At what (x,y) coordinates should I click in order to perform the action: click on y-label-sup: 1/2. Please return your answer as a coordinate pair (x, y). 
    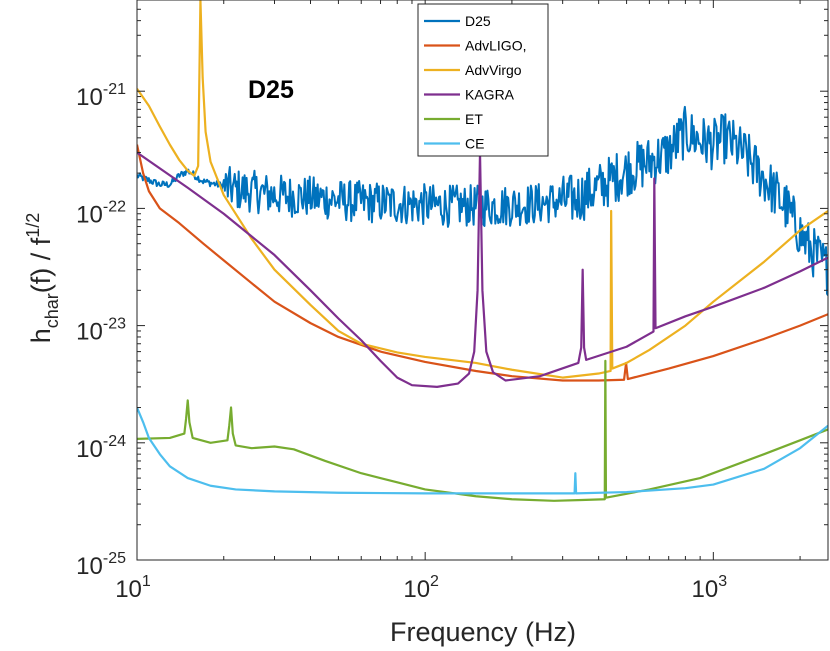
    Looking at the image, I should click on (33, 225).